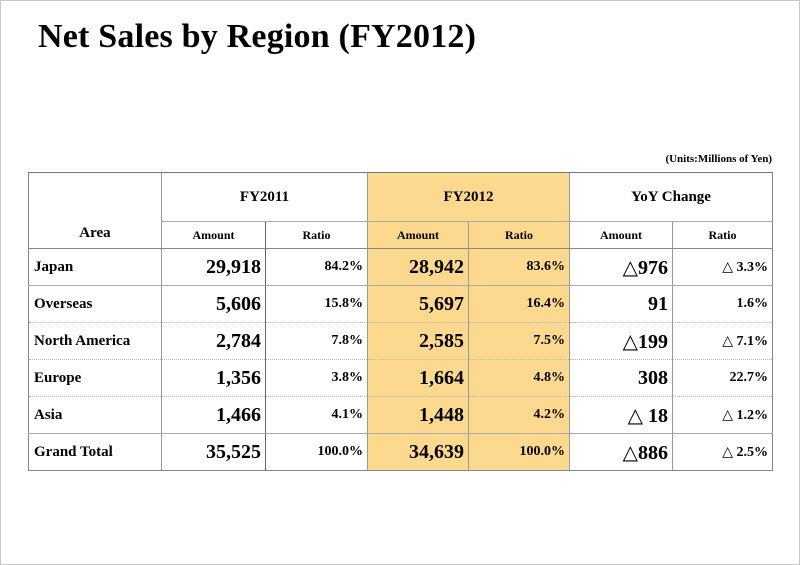 This screenshot has height=565, width=800. Describe the element at coordinates (418, 378) in the screenshot. I see `fy2012-amount-cell: 1,664` at that location.